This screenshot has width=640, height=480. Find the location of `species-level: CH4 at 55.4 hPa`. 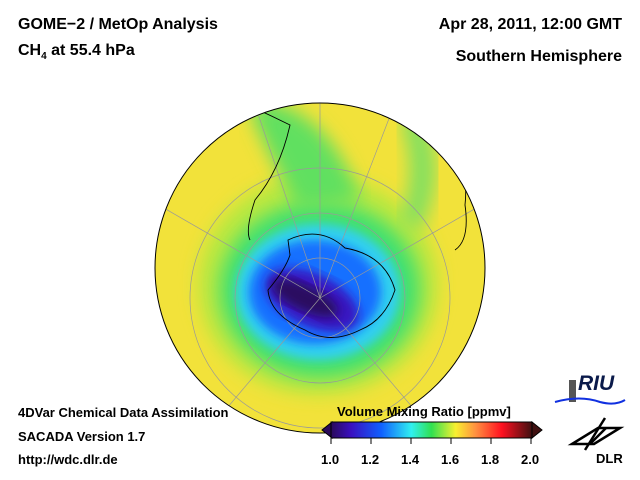

species-level: CH4 at 55.4 hPa is located at coordinates (76, 52).